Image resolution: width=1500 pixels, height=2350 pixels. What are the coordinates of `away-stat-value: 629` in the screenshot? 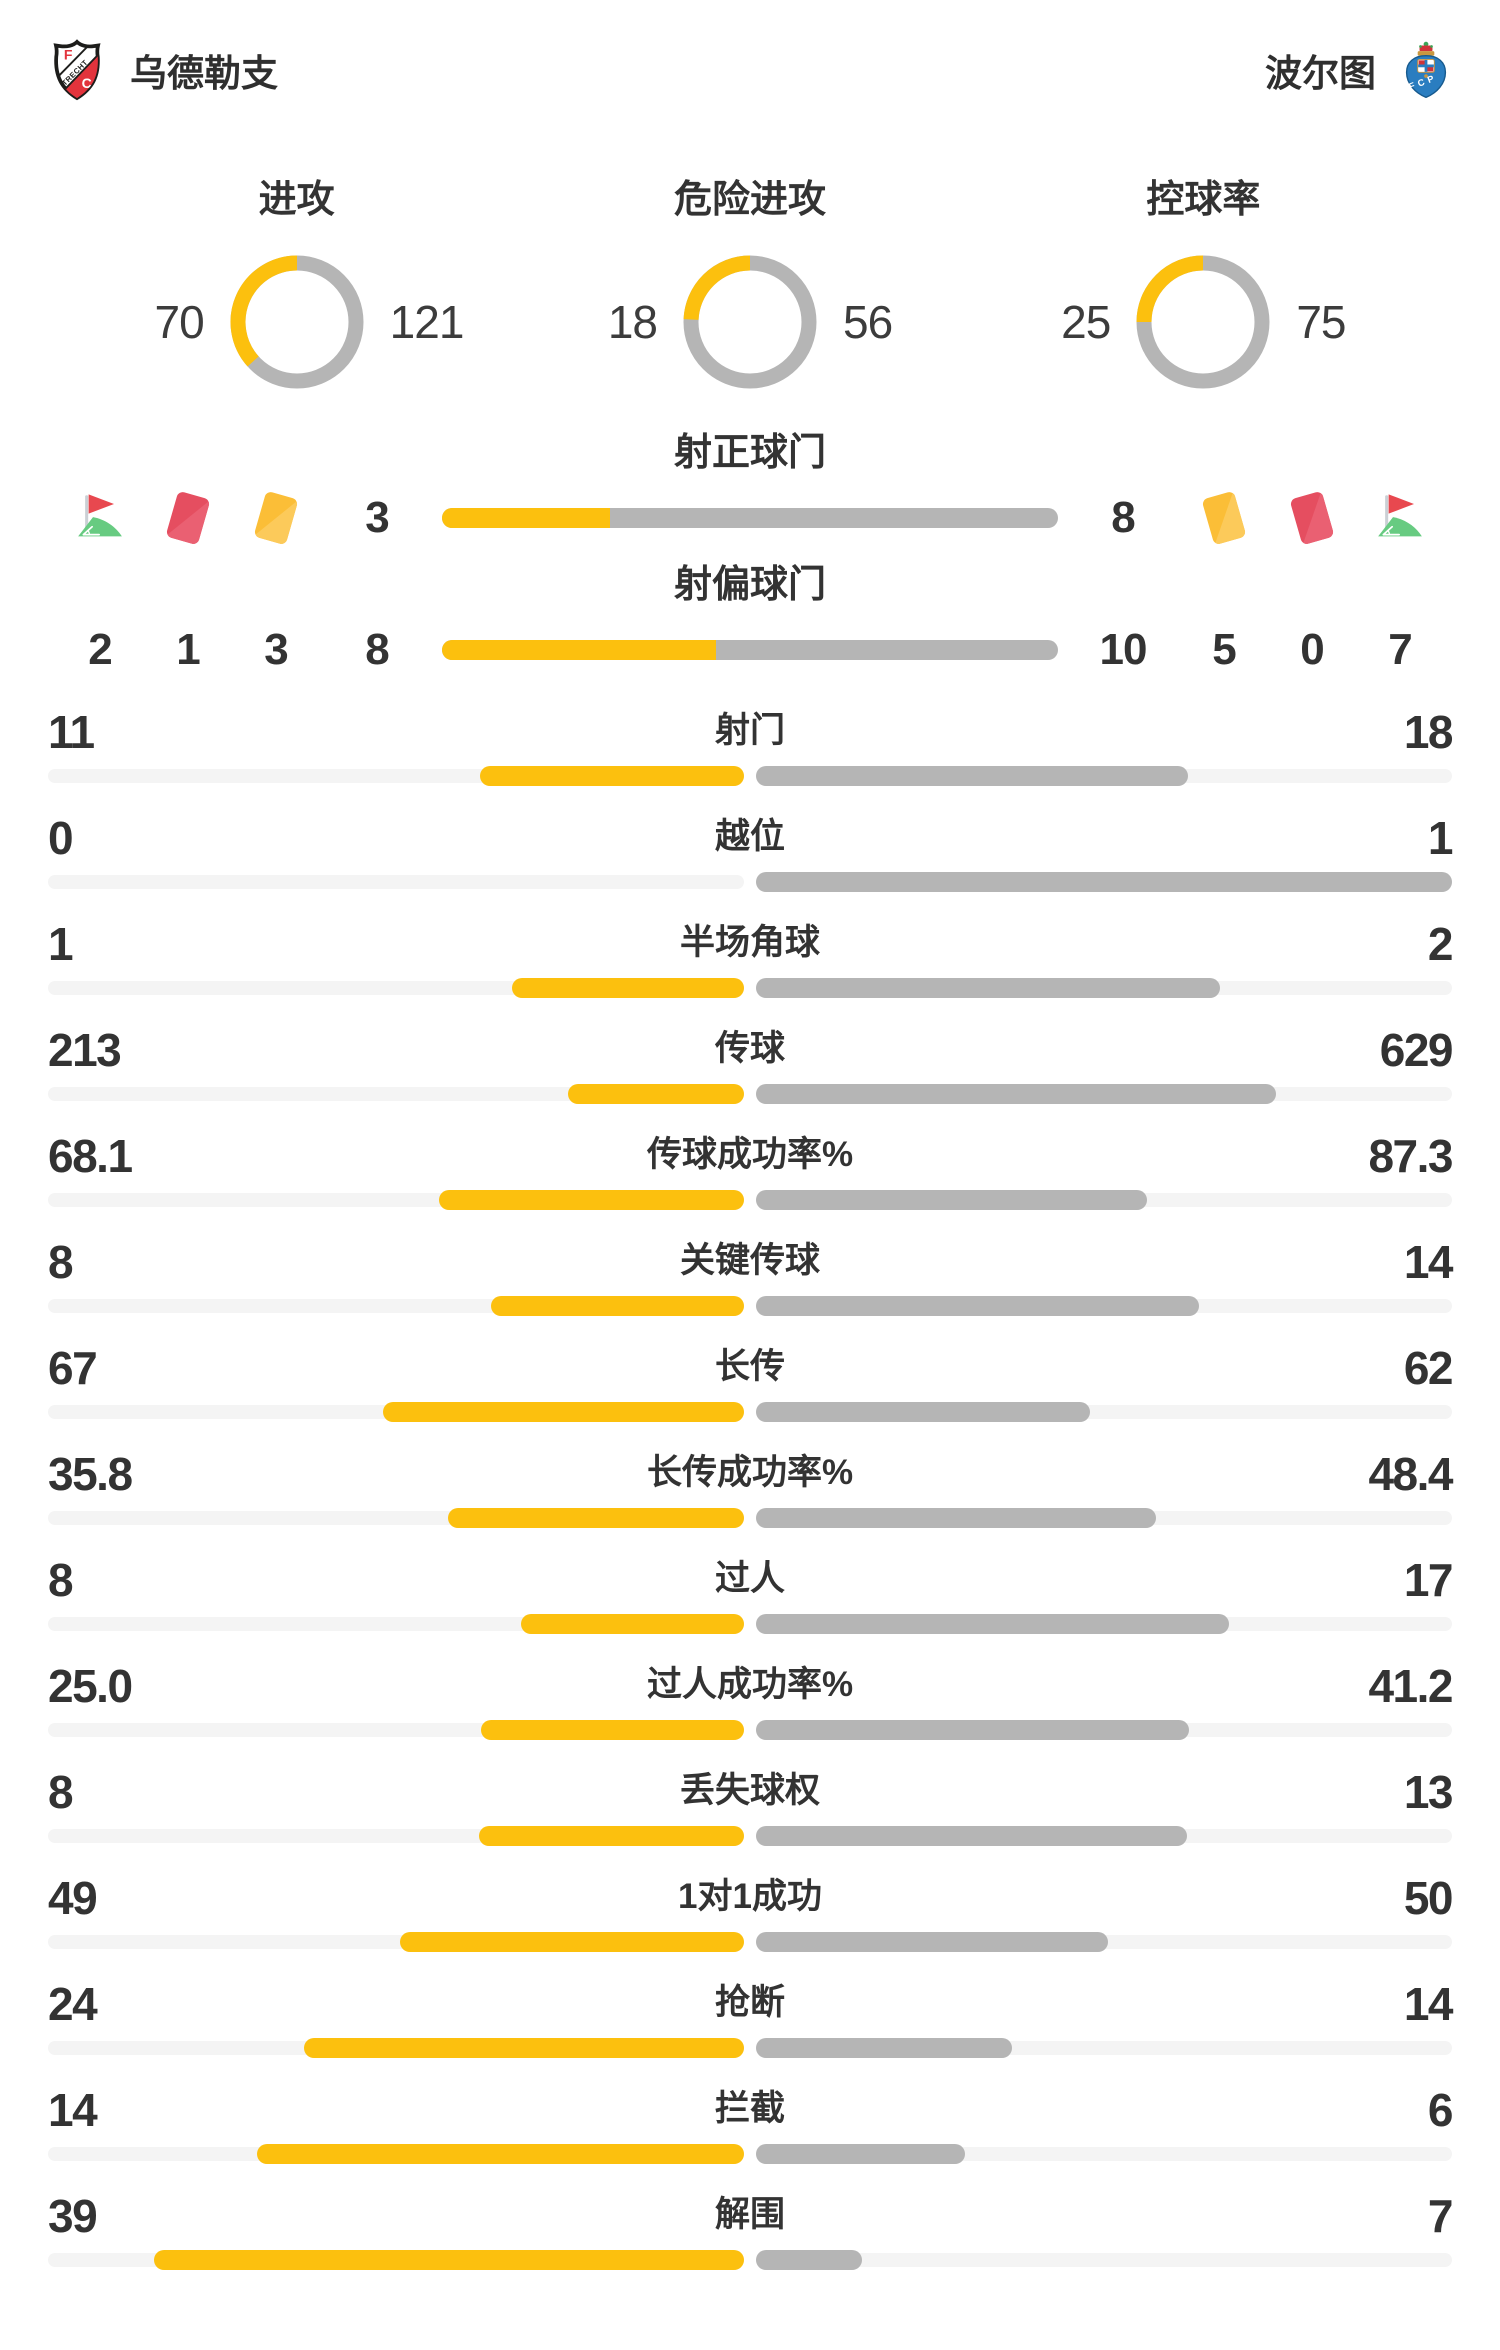 It's located at (1416, 1050).